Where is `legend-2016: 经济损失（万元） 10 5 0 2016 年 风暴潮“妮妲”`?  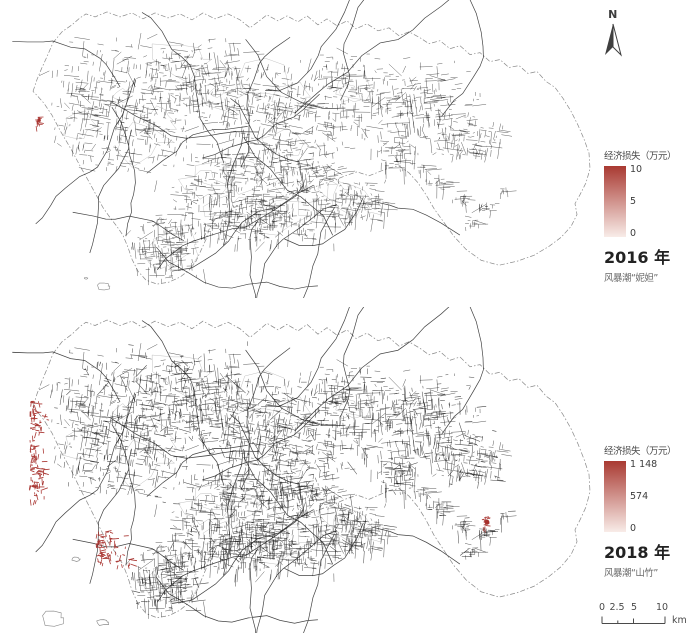
legend-2016: 经济损失（万元） 10 5 0 2016 年 风暴潮“妮妲” is located at coordinates (648, 217).